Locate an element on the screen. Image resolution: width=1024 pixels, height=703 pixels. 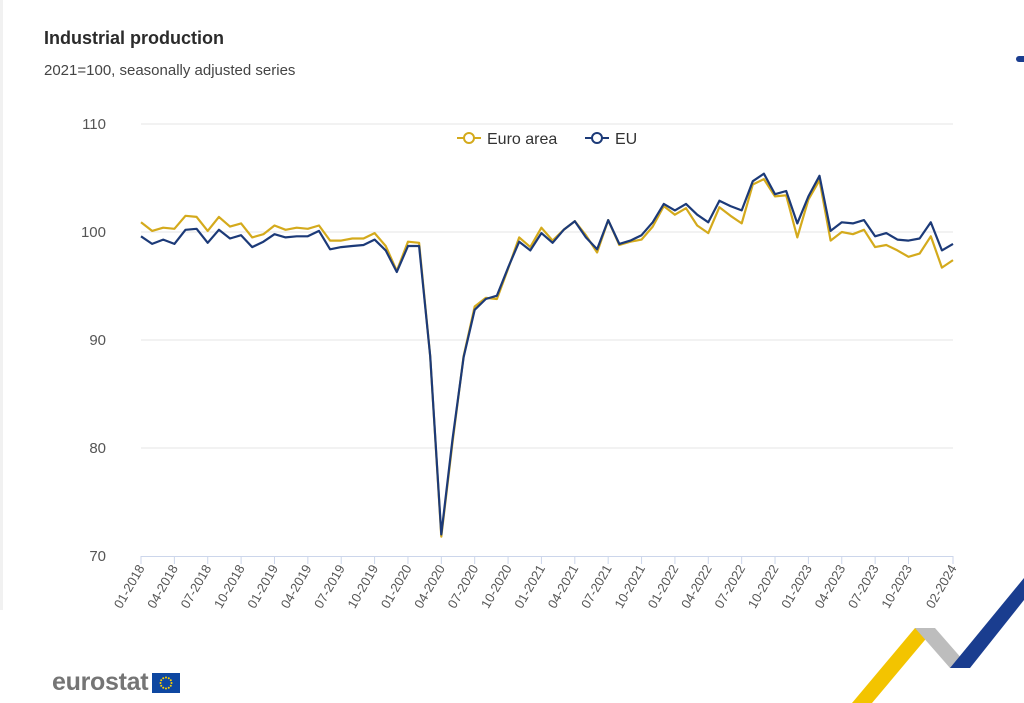
x-tick-label: 07-2019 is located at coordinates (329, 586).